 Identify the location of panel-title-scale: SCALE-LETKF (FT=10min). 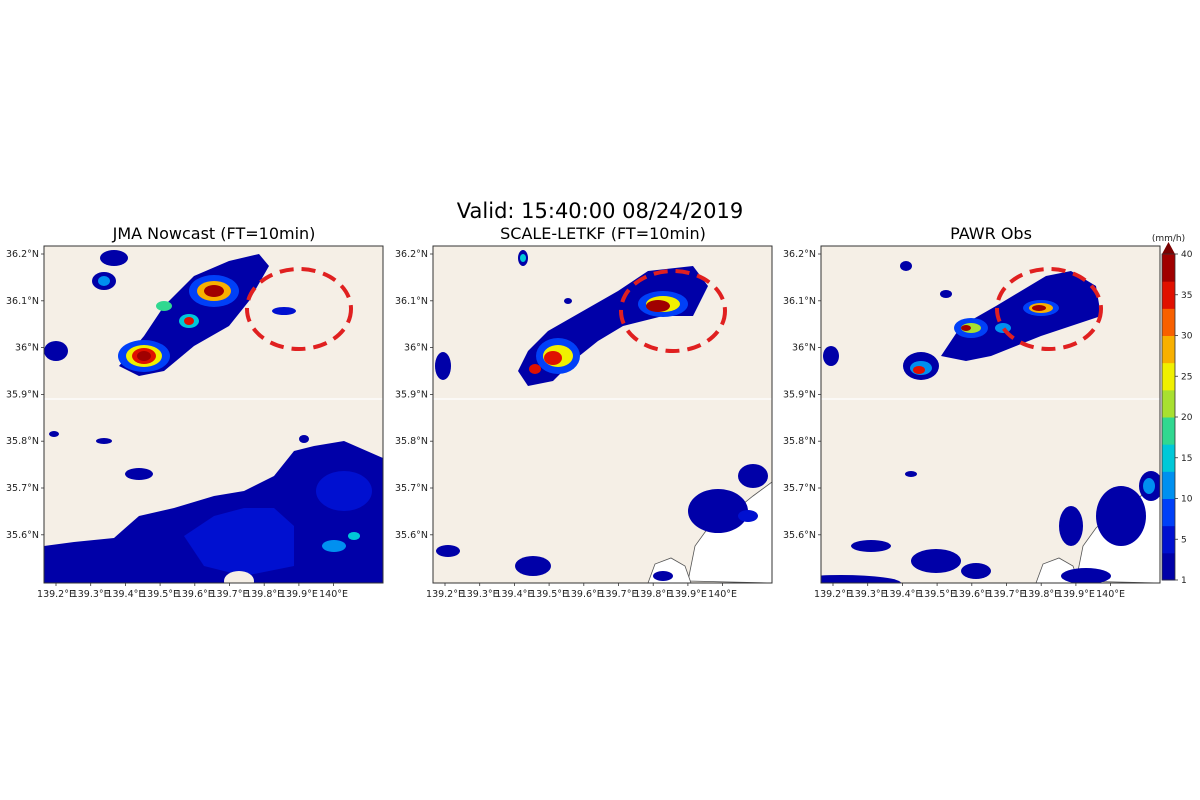
(603, 233).